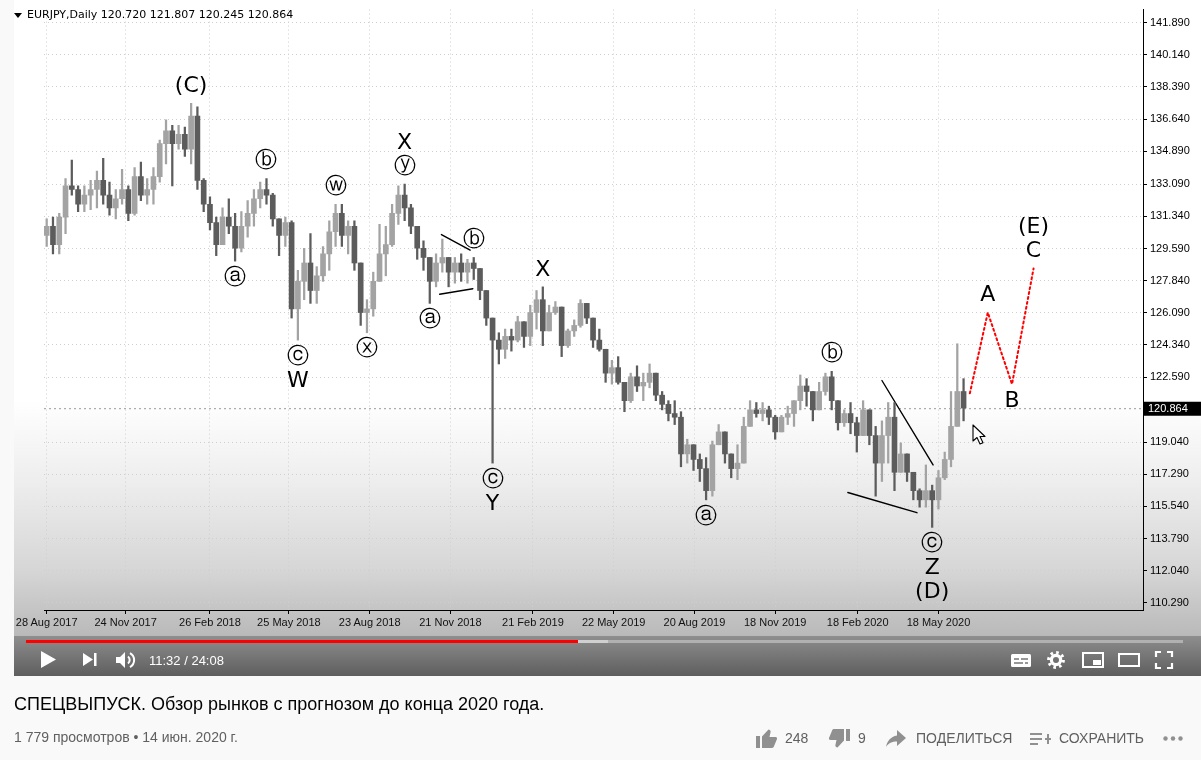 This screenshot has width=1201, height=760. I want to click on x-tick-label: 26 Feb 2018, so click(210, 621).